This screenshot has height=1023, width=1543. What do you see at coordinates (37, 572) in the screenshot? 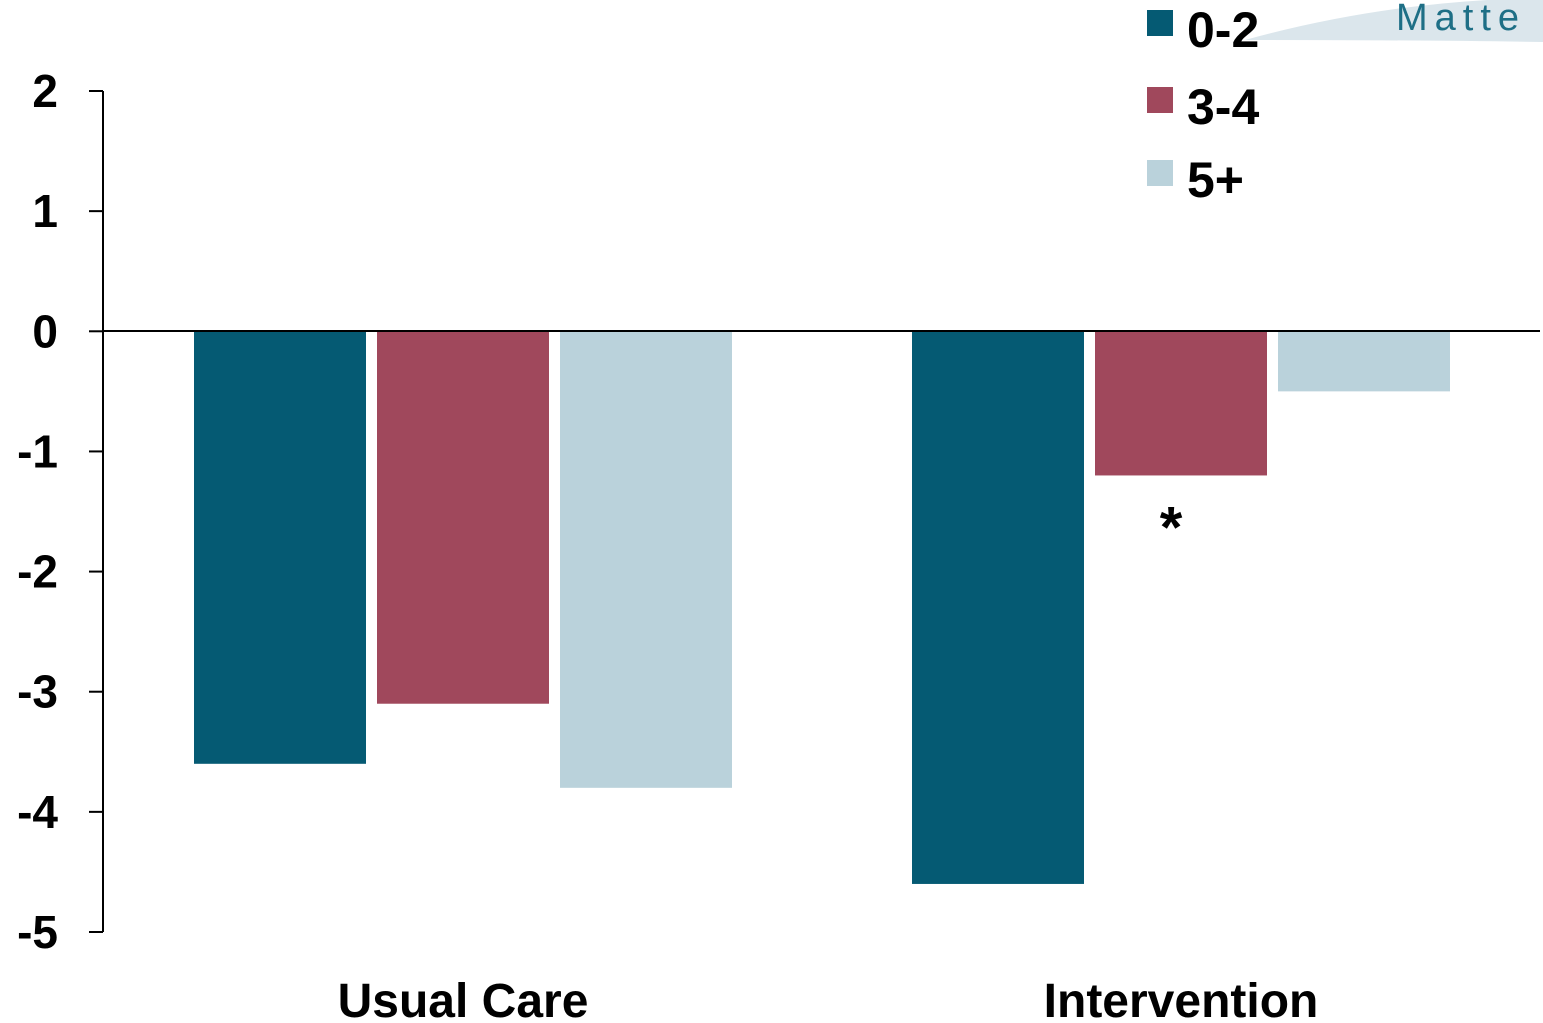
I see `y-tick-label: -2` at bounding box center [37, 572].